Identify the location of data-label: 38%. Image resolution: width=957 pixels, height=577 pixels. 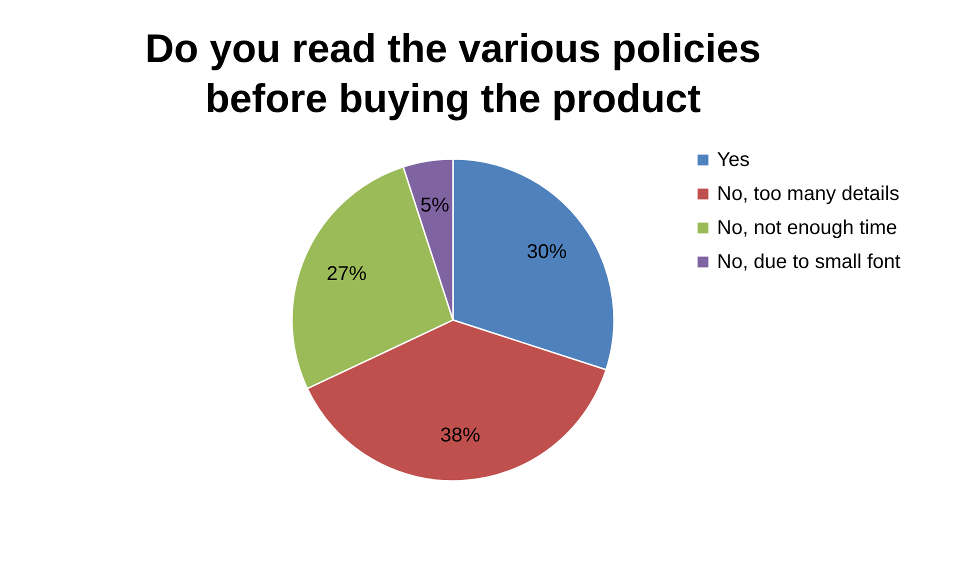
(460, 435).